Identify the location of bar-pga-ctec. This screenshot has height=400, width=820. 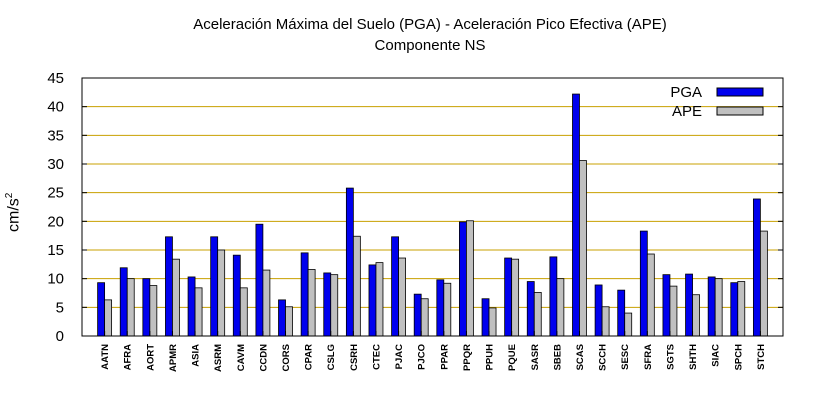
(372, 300).